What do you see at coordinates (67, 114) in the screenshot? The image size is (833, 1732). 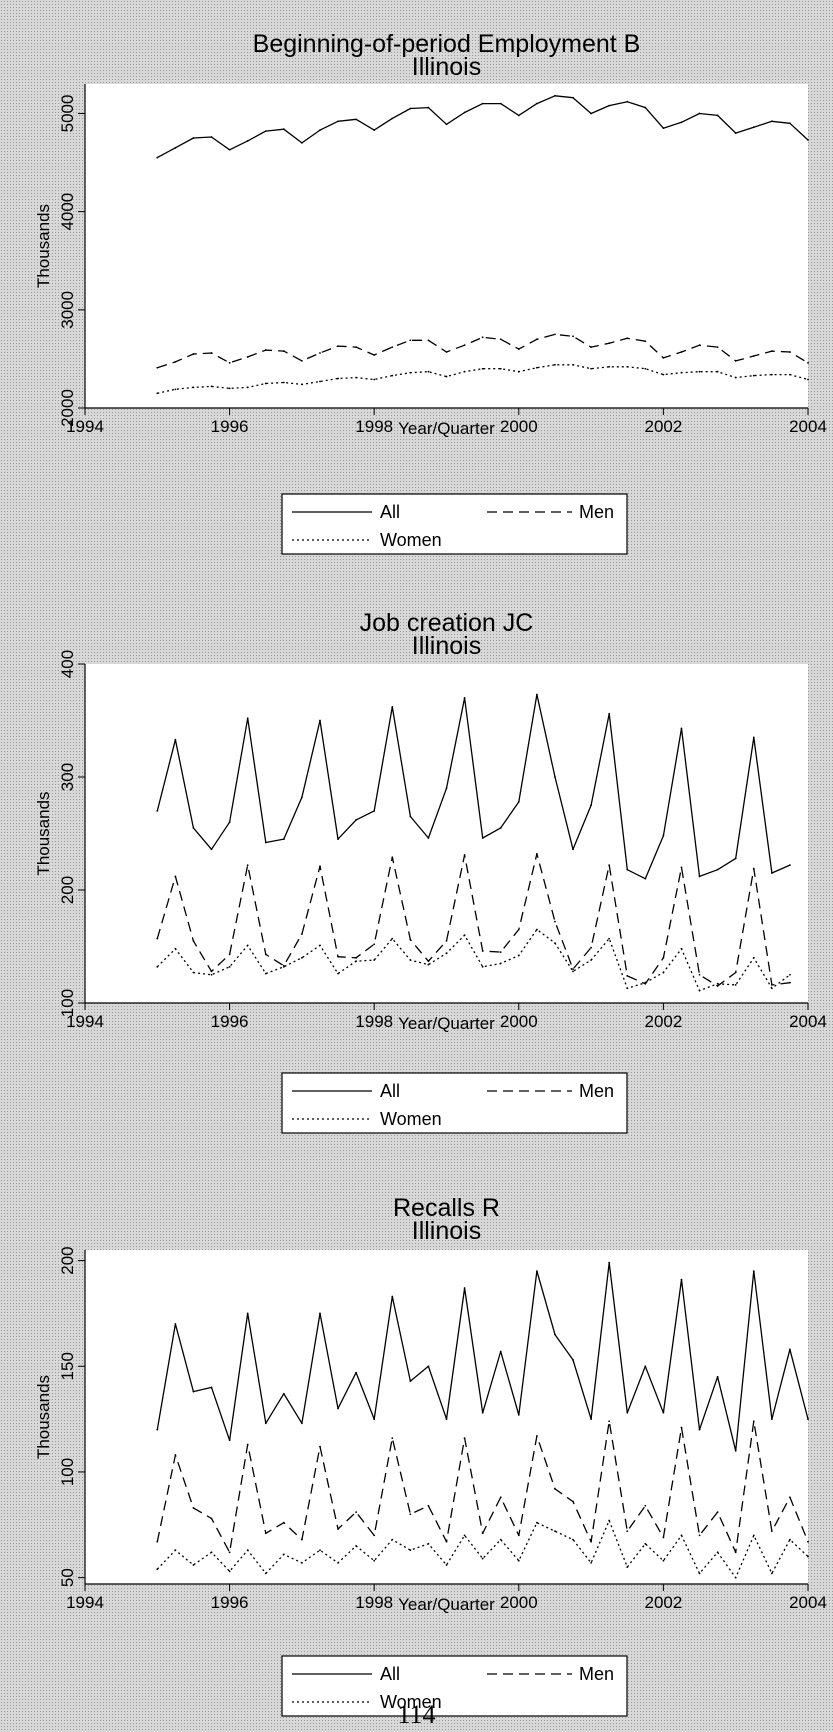 I see `y-tick-label: 5000` at bounding box center [67, 114].